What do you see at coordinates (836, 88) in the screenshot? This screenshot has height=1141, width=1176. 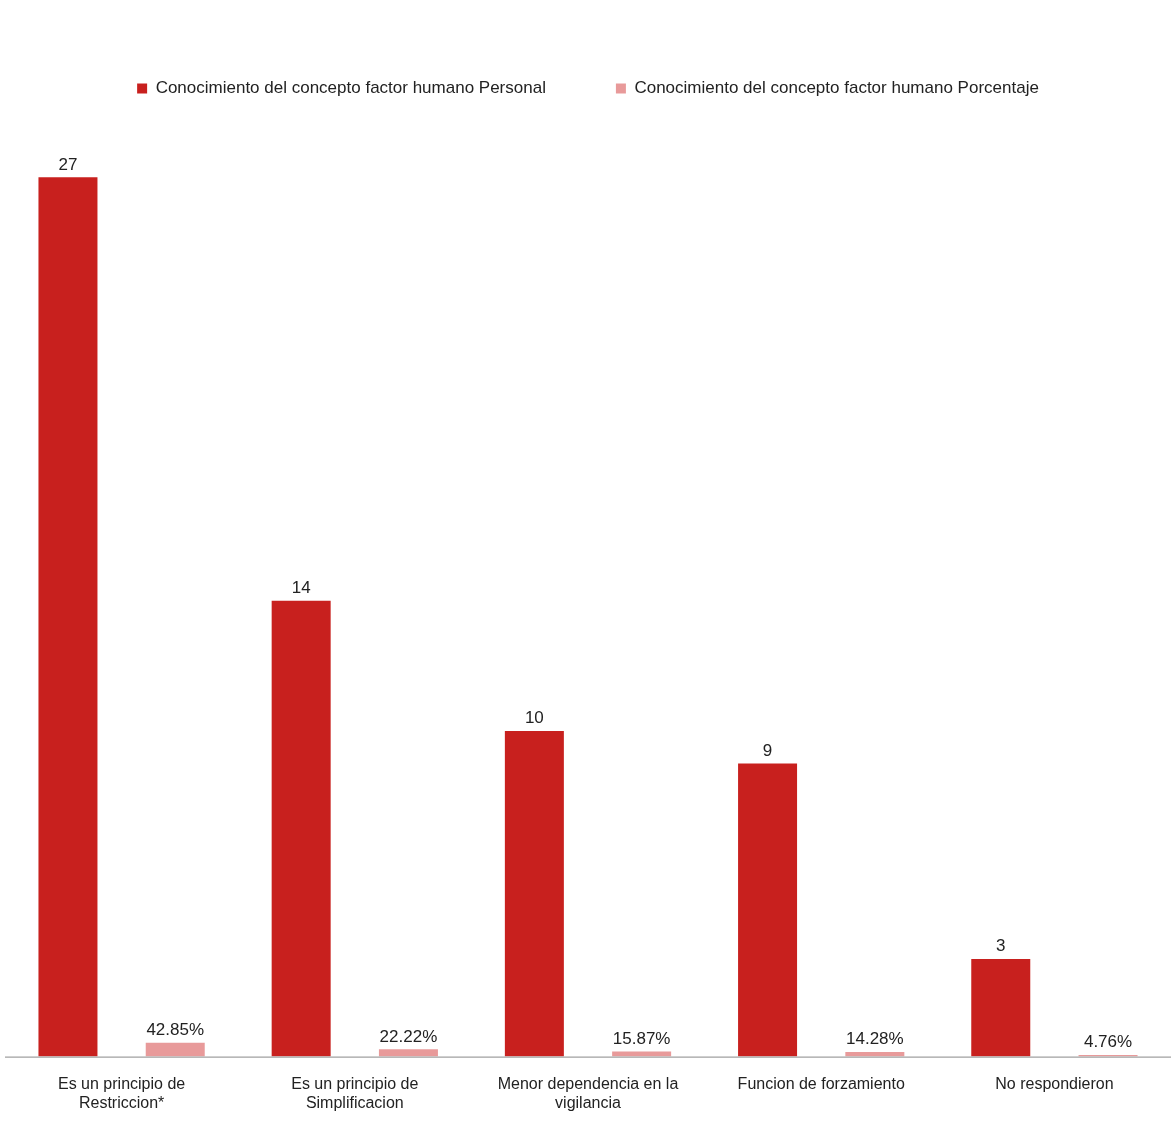 I see `legend-label: Conocimiento del concepto factor humano Porcentaje` at bounding box center [836, 88].